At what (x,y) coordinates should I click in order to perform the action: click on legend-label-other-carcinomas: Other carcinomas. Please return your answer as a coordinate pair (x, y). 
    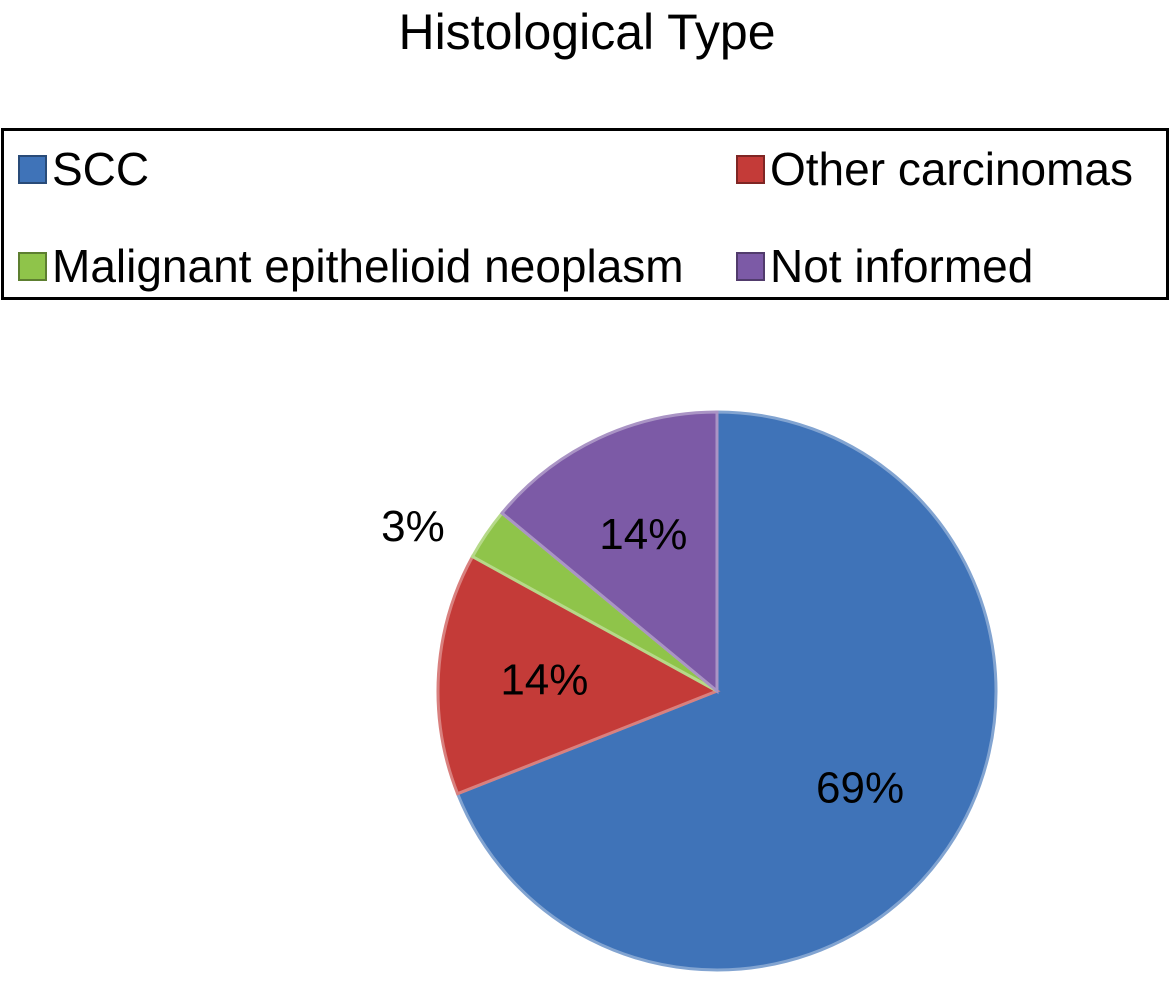
    Looking at the image, I should click on (952, 169).